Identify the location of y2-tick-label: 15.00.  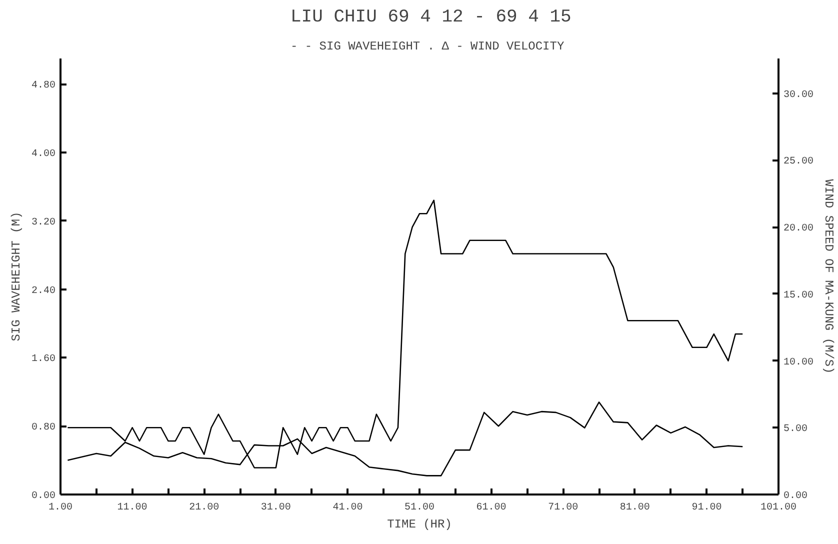
(799, 296).